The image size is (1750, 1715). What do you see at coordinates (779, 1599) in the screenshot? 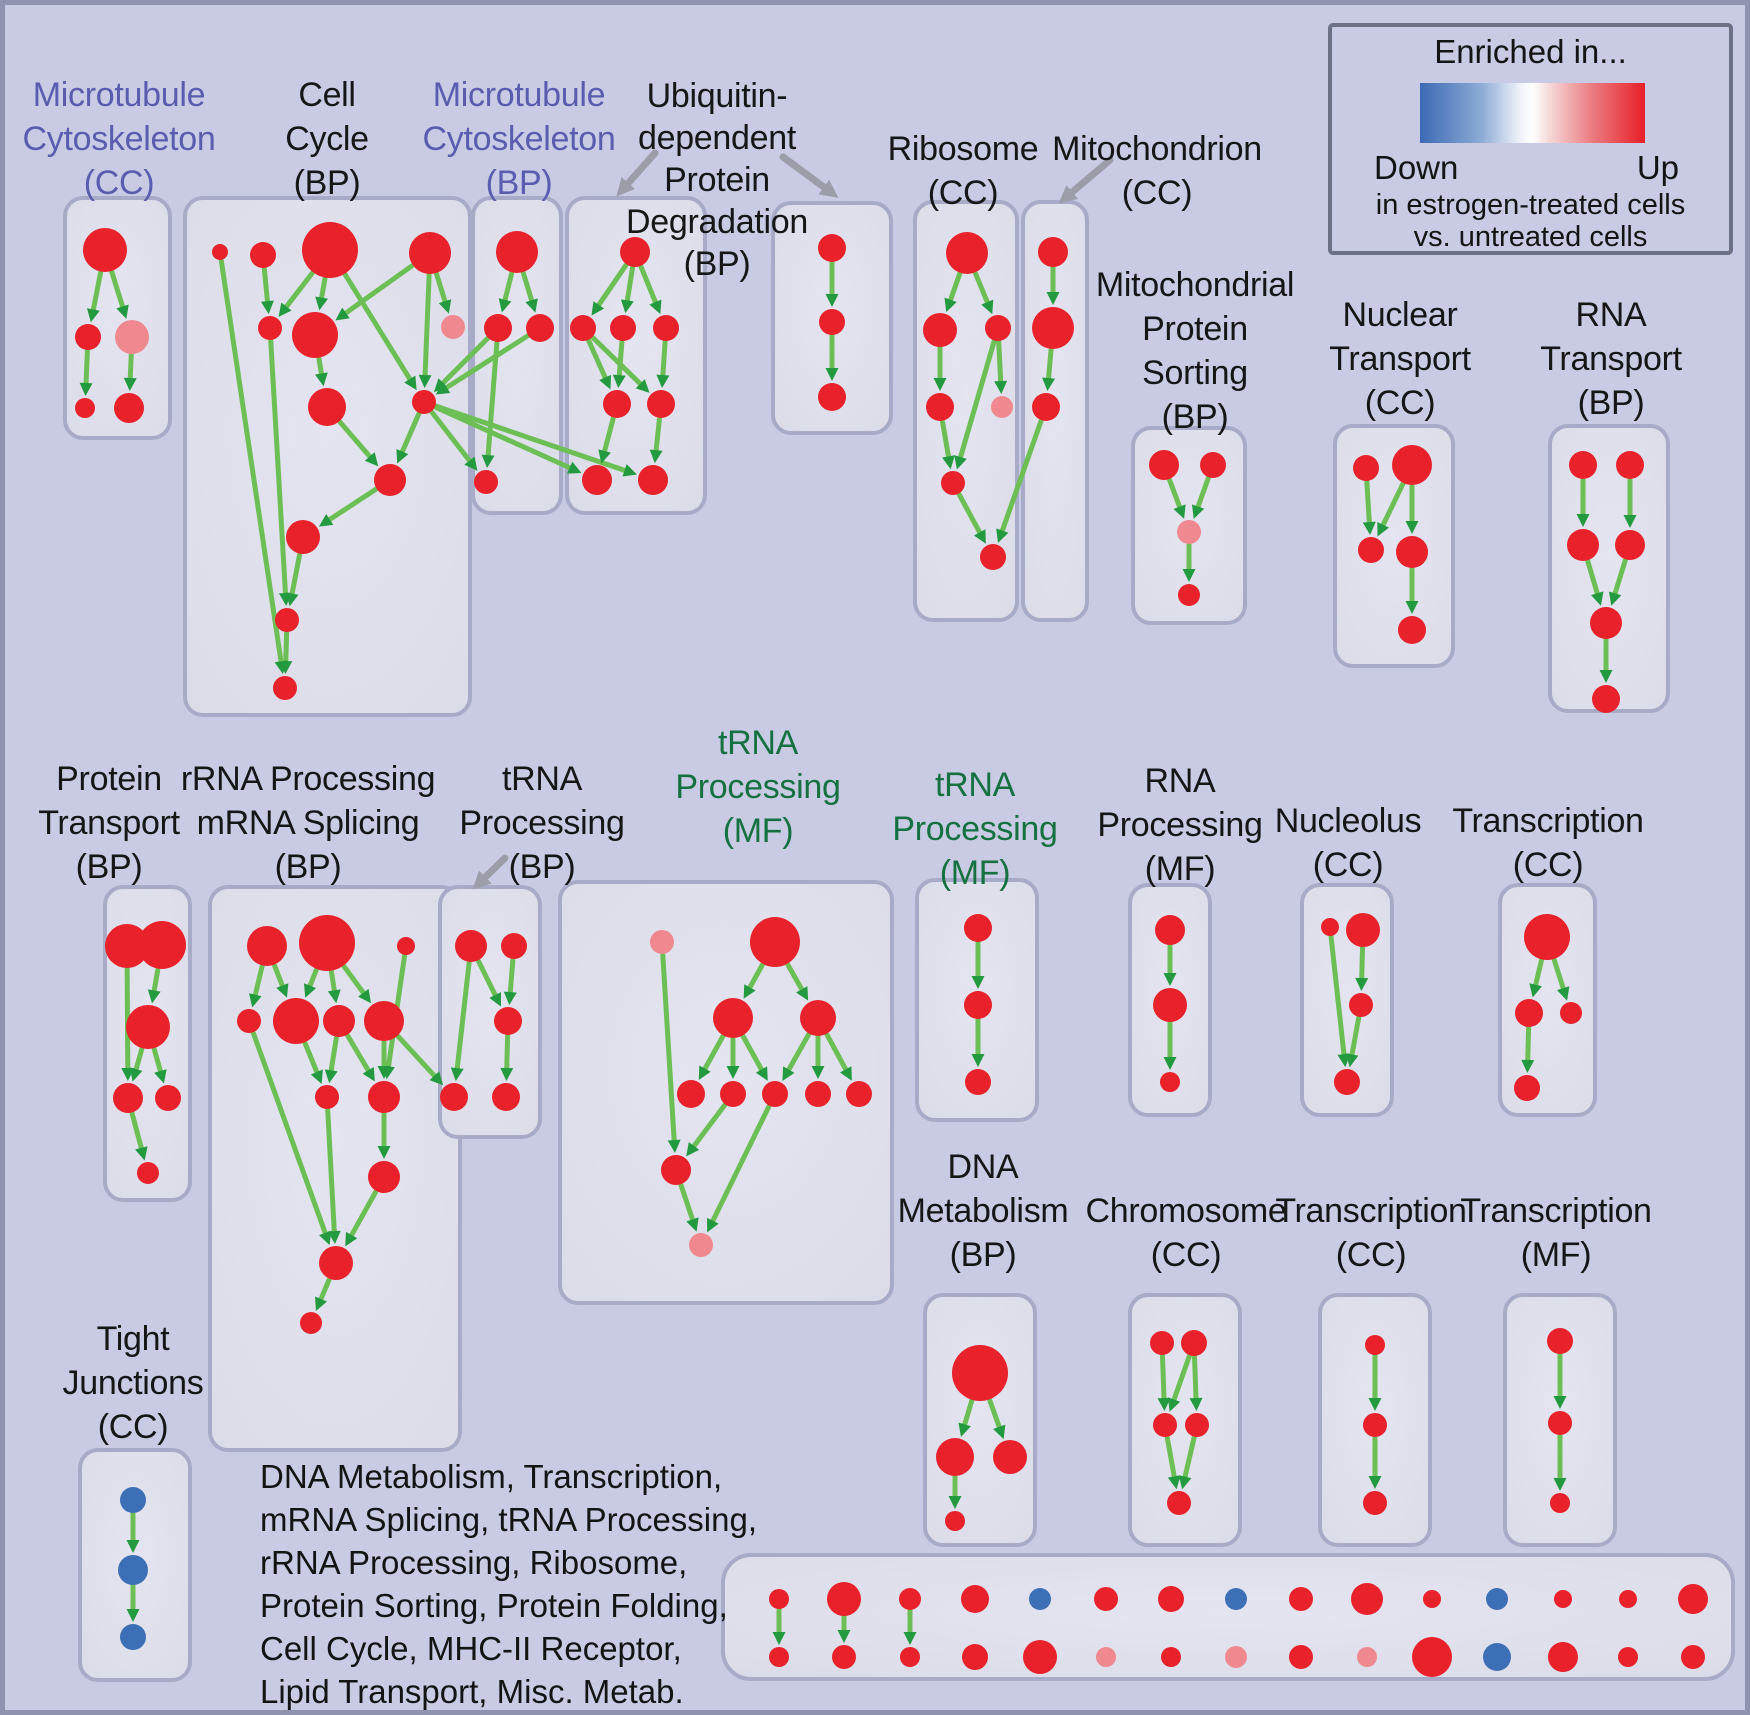
I see `go-term-node-xa1` at bounding box center [779, 1599].